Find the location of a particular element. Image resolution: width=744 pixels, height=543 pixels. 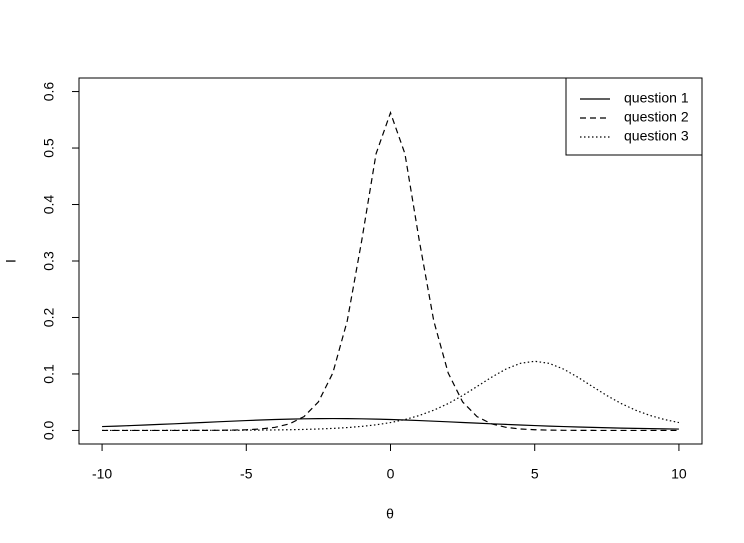

y-tick-label: 0.4 is located at coordinates (49, 205).